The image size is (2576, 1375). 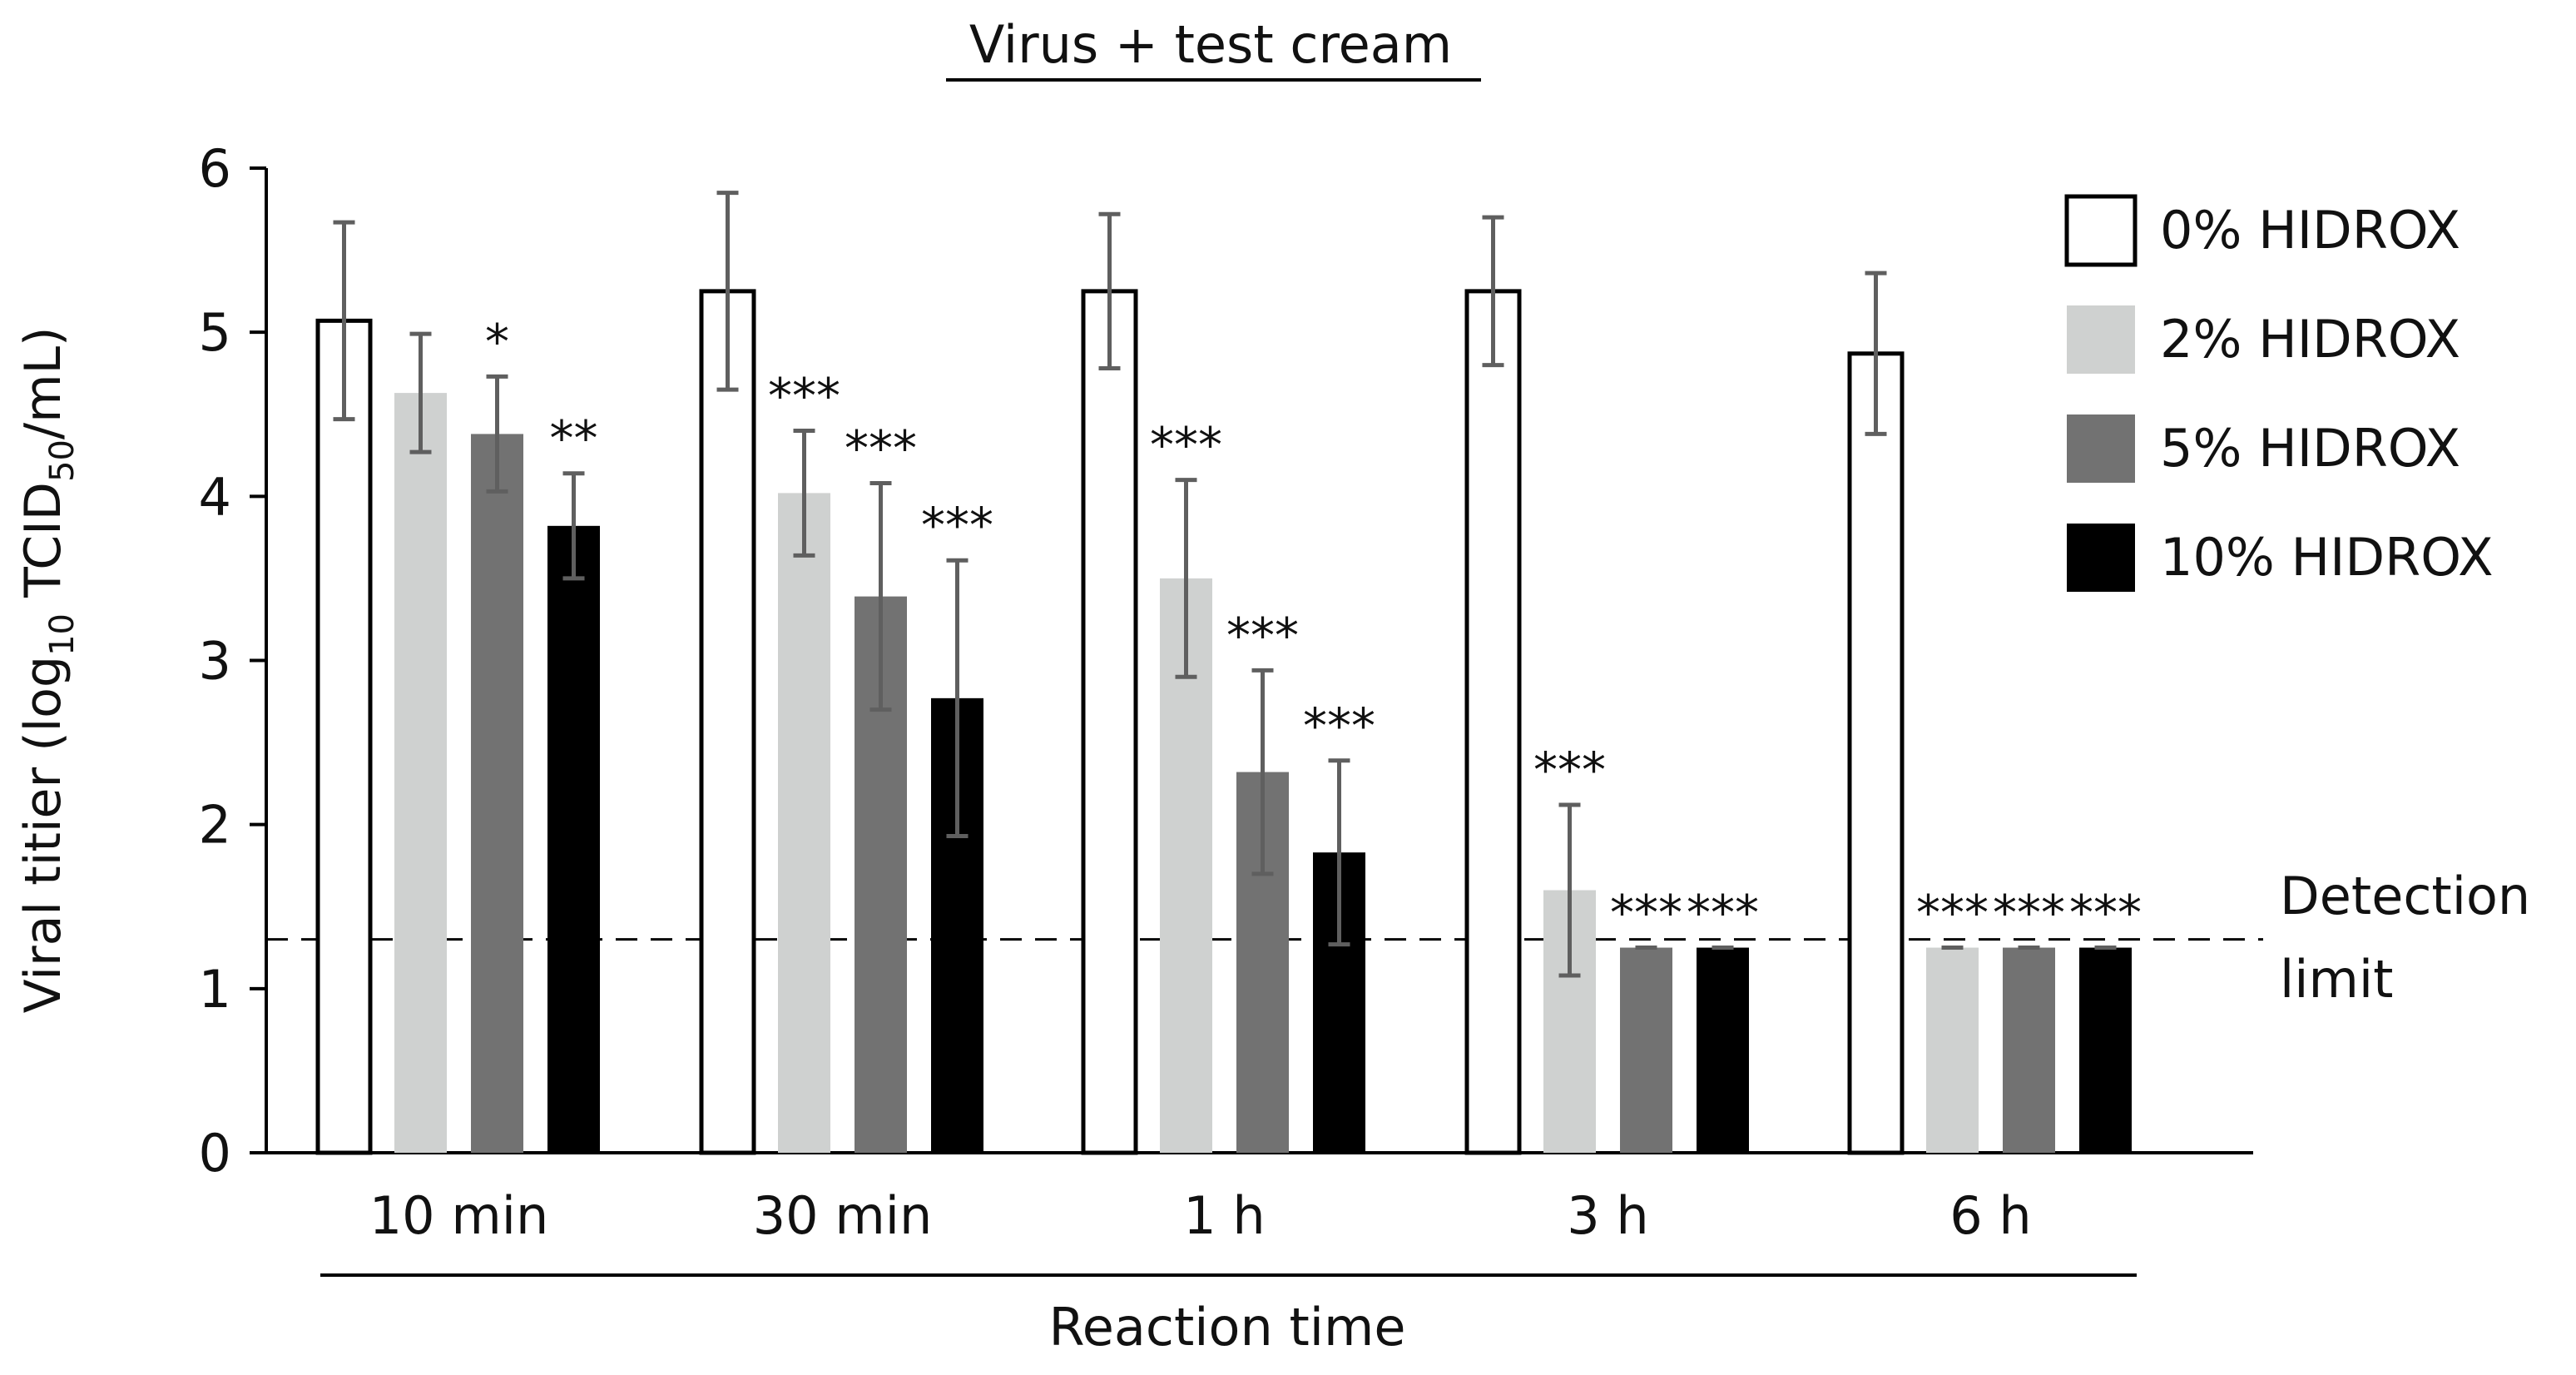 I want to click on x-tick-label: 10 min, so click(x=459, y=1215).